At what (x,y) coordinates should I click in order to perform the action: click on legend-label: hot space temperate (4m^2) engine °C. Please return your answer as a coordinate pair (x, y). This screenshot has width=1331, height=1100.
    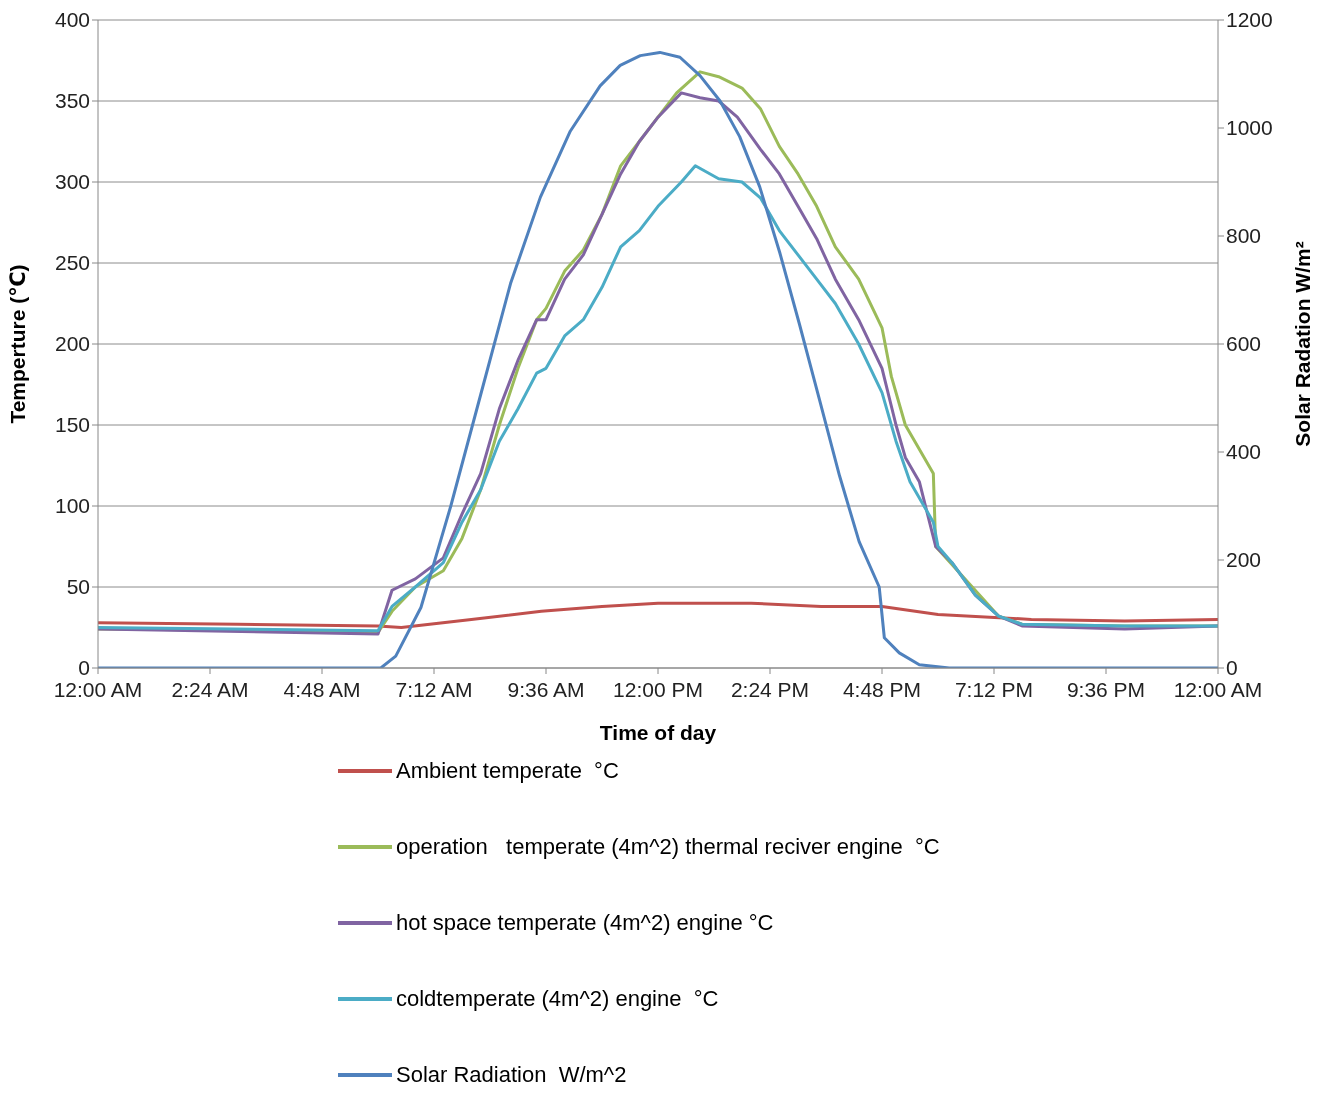
    Looking at the image, I should click on (585, 923).